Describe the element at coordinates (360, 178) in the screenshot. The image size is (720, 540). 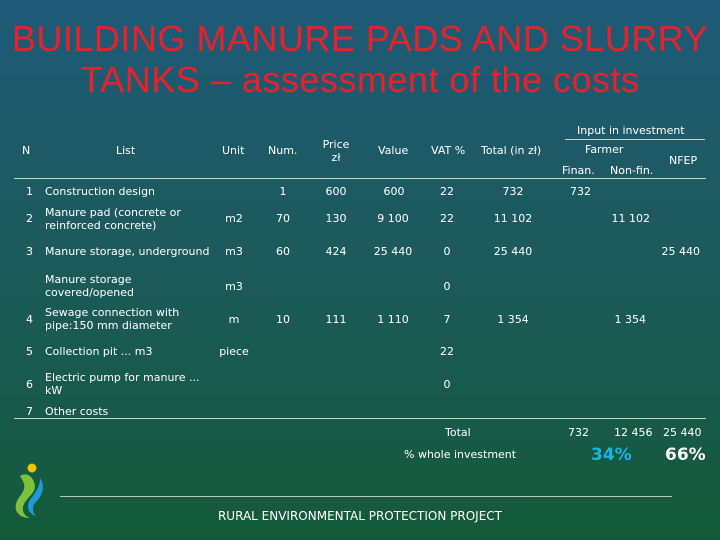
I see `header-divider` at that location.